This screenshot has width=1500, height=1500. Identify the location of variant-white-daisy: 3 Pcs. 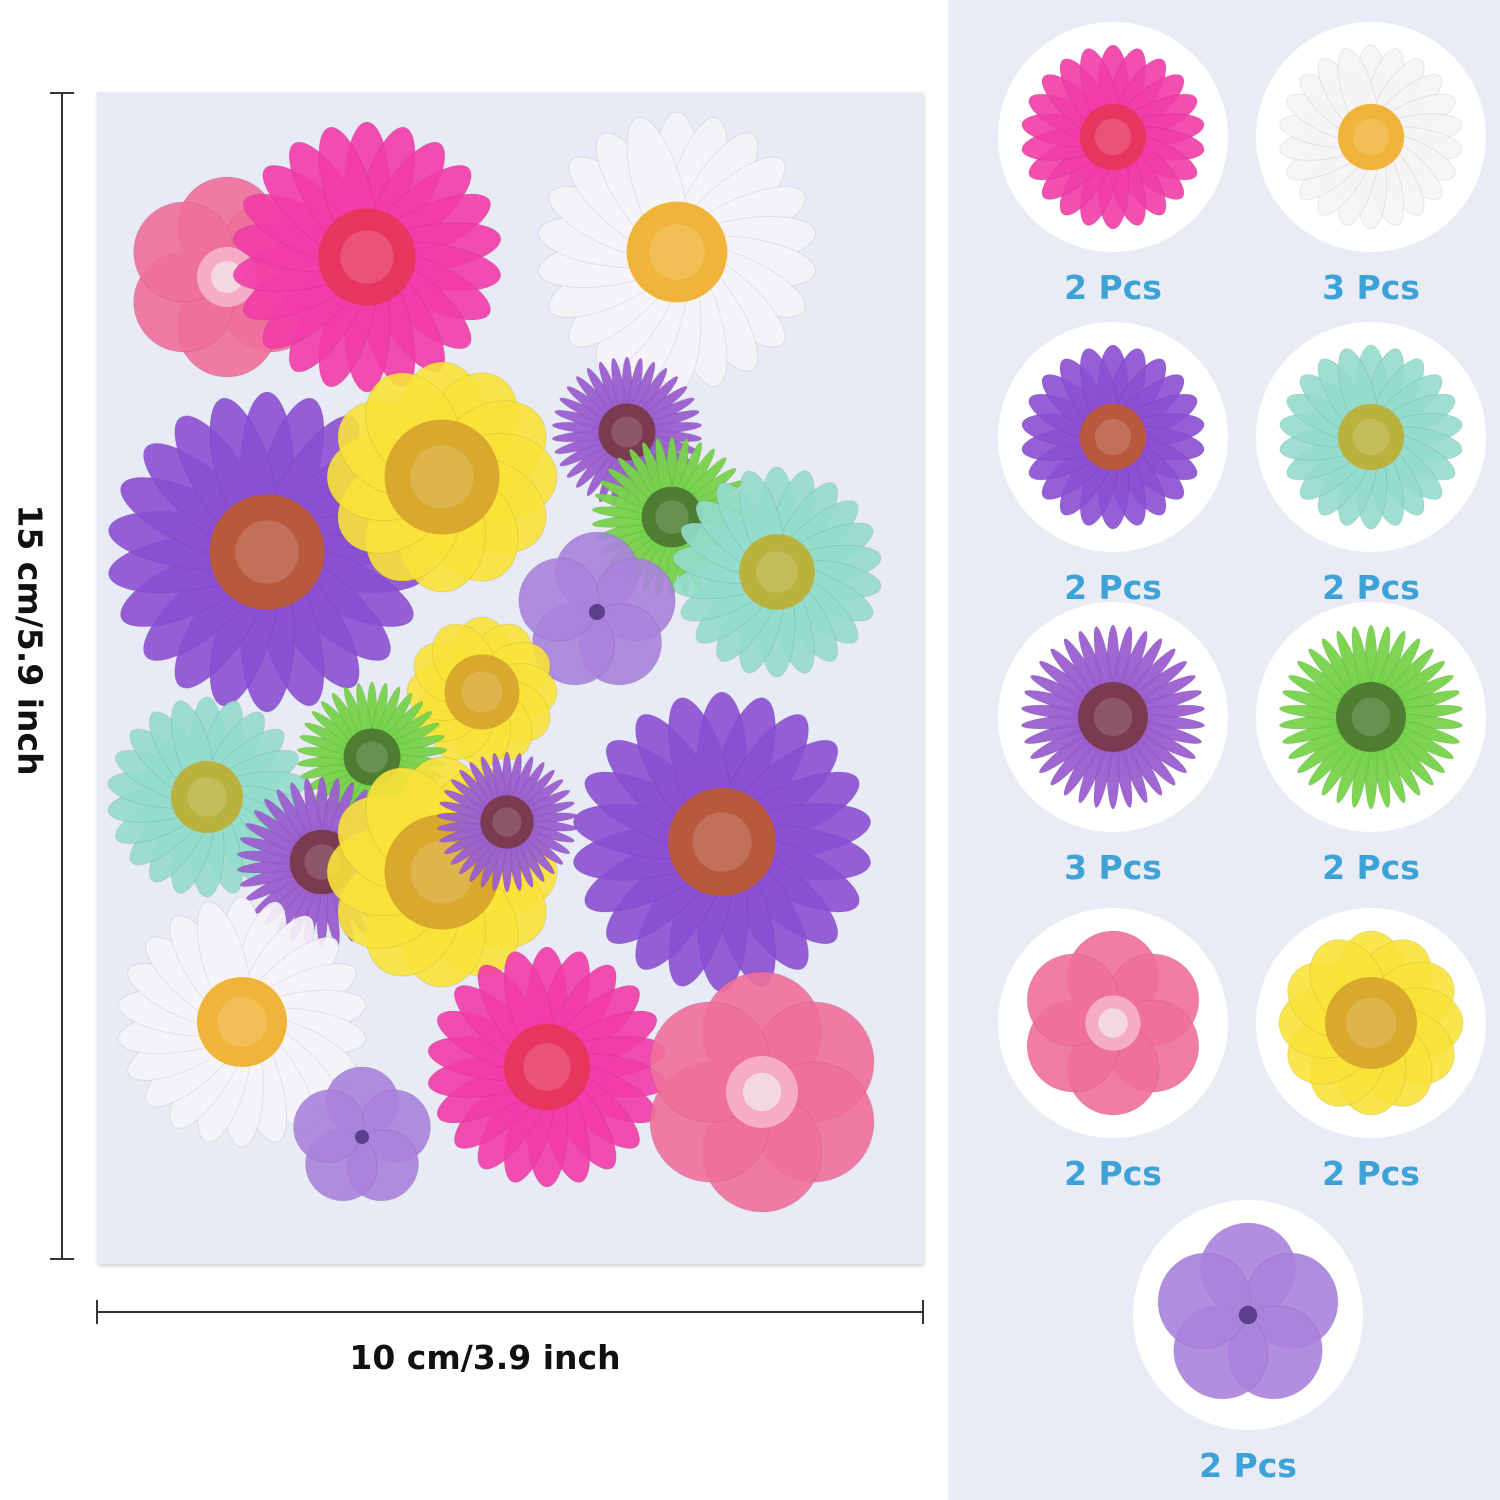
(1371, 164).